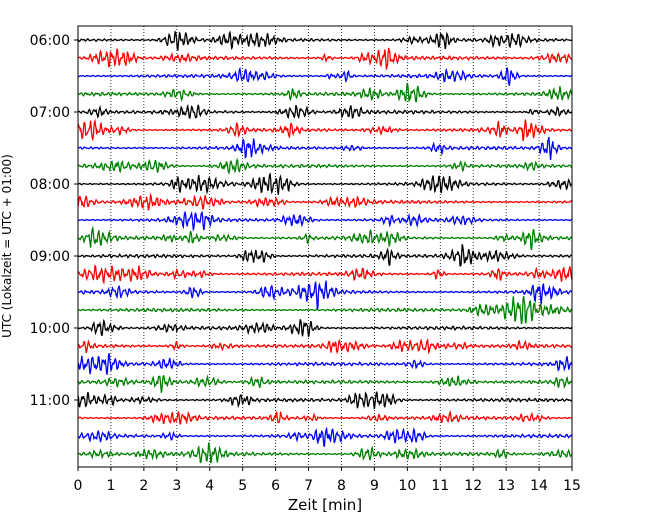 The image size is (650, 520). I want to click on y-tick-label: 08:00, so click(50, 185).